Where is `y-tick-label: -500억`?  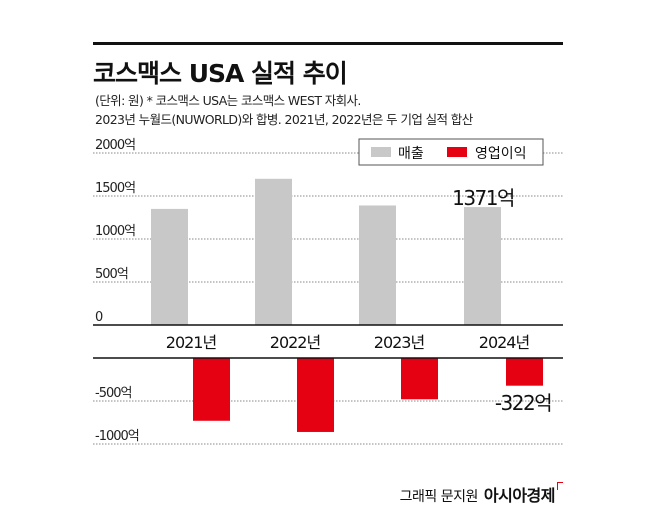 y-tick-label: -500억 is located at coordinates (113, 393).